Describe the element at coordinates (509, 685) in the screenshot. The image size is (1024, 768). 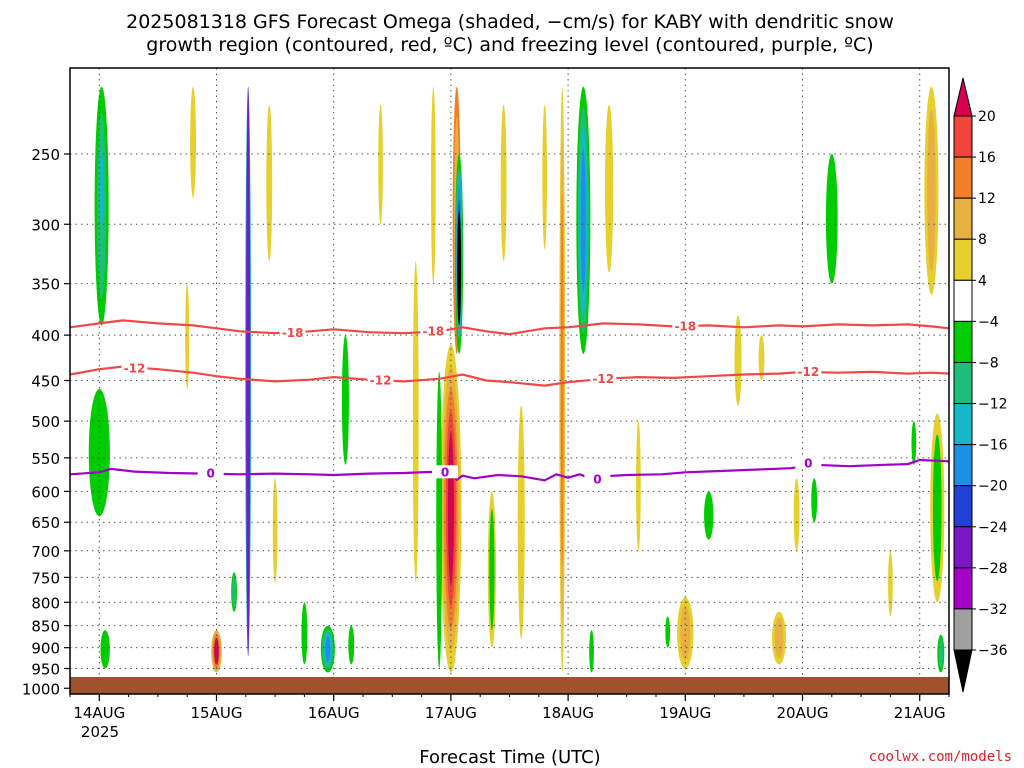
I see `ground-fill` at that location.